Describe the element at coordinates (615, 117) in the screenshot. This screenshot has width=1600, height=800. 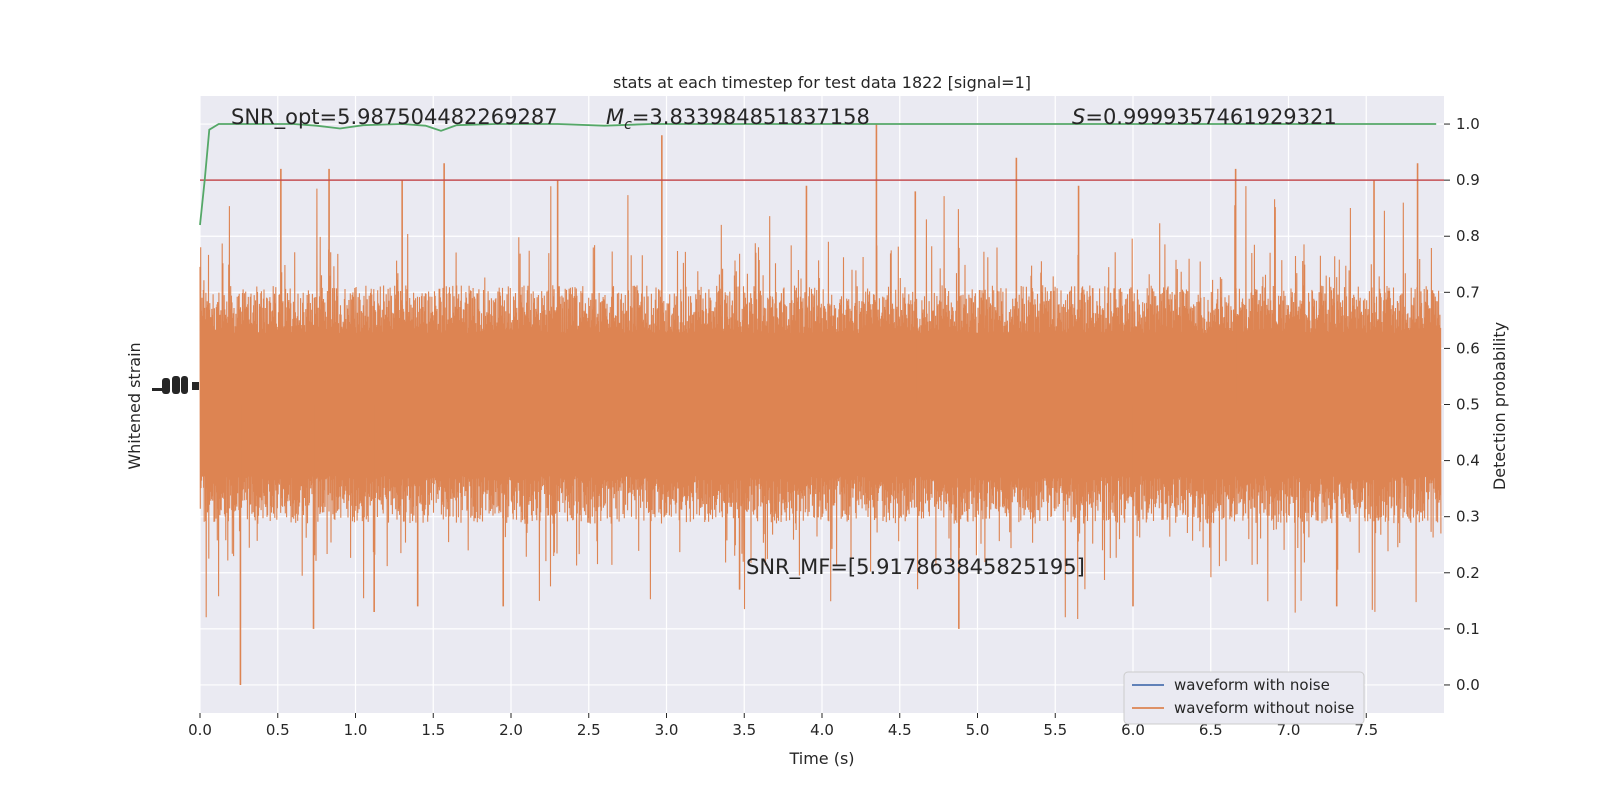
I see `mc-symbol: M` at that location.